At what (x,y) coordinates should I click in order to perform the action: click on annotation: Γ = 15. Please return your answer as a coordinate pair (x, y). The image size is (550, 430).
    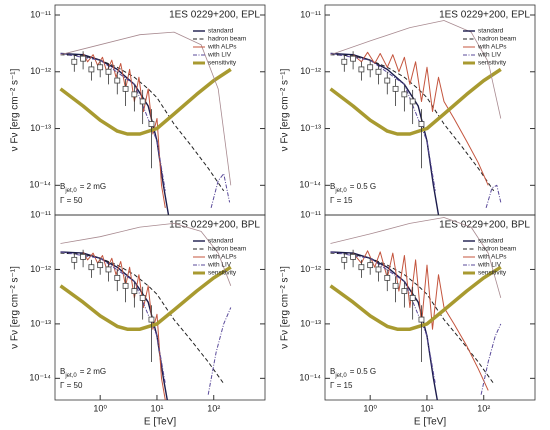
    Looking at the image, I should click on (341, 385).